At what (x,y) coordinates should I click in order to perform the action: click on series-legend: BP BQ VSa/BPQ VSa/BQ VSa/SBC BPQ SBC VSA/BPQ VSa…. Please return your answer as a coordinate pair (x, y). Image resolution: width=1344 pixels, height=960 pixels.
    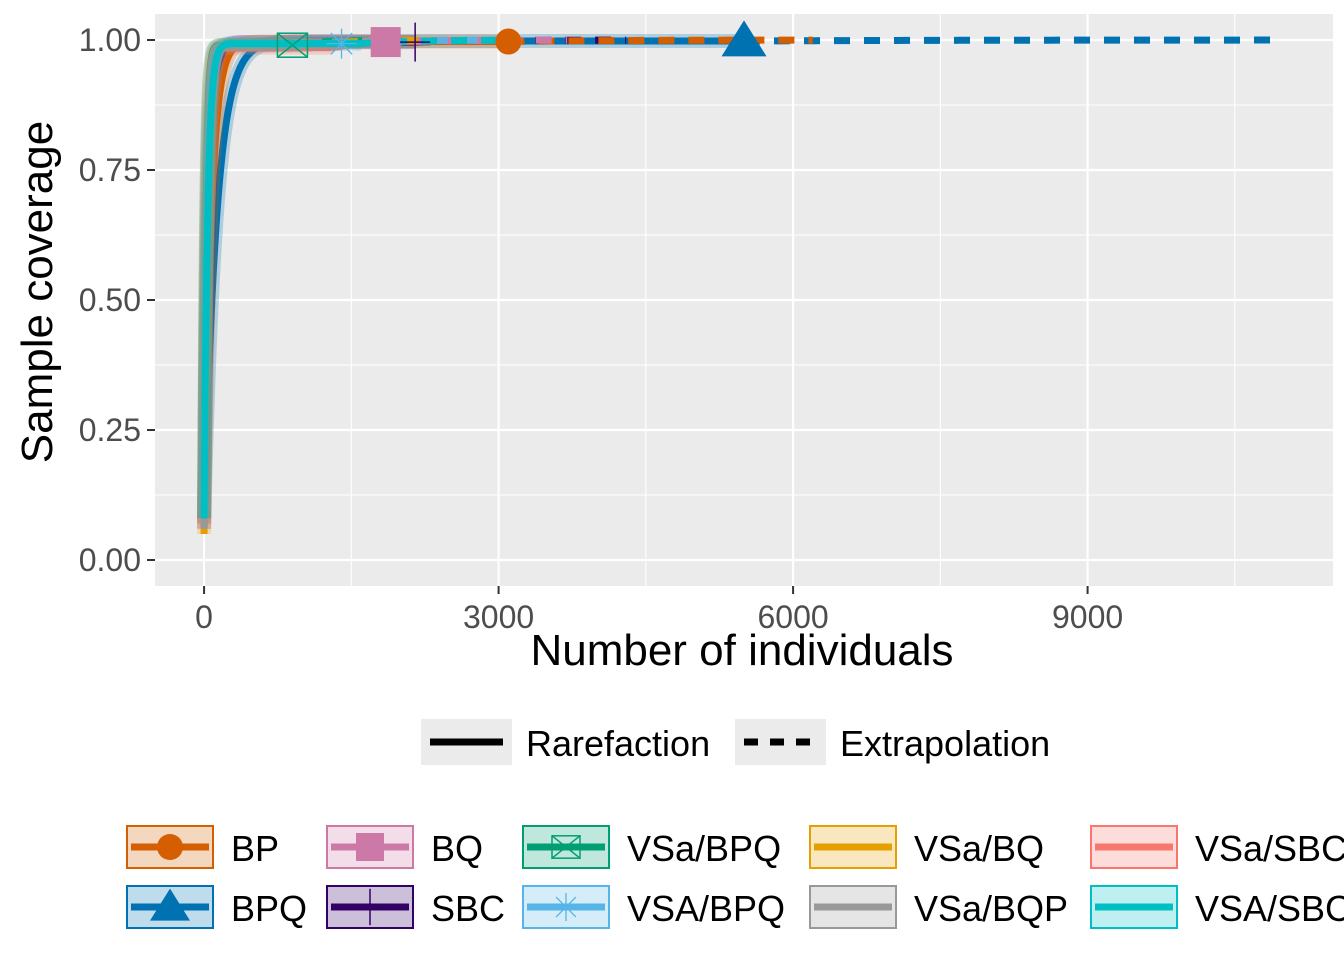
    Looking at the image, I should click on (735, 877).